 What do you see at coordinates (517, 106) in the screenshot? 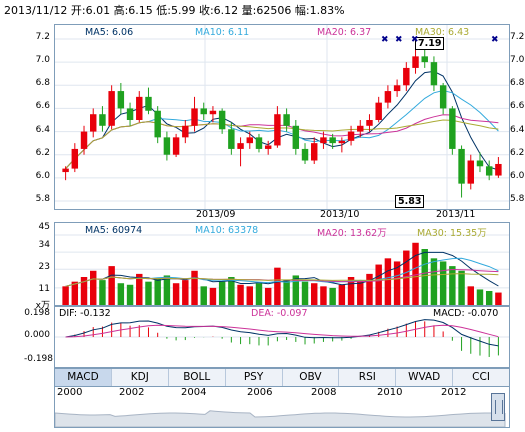
I see `price-y-tick-right: 6.6` at bounding box center [517, 106].